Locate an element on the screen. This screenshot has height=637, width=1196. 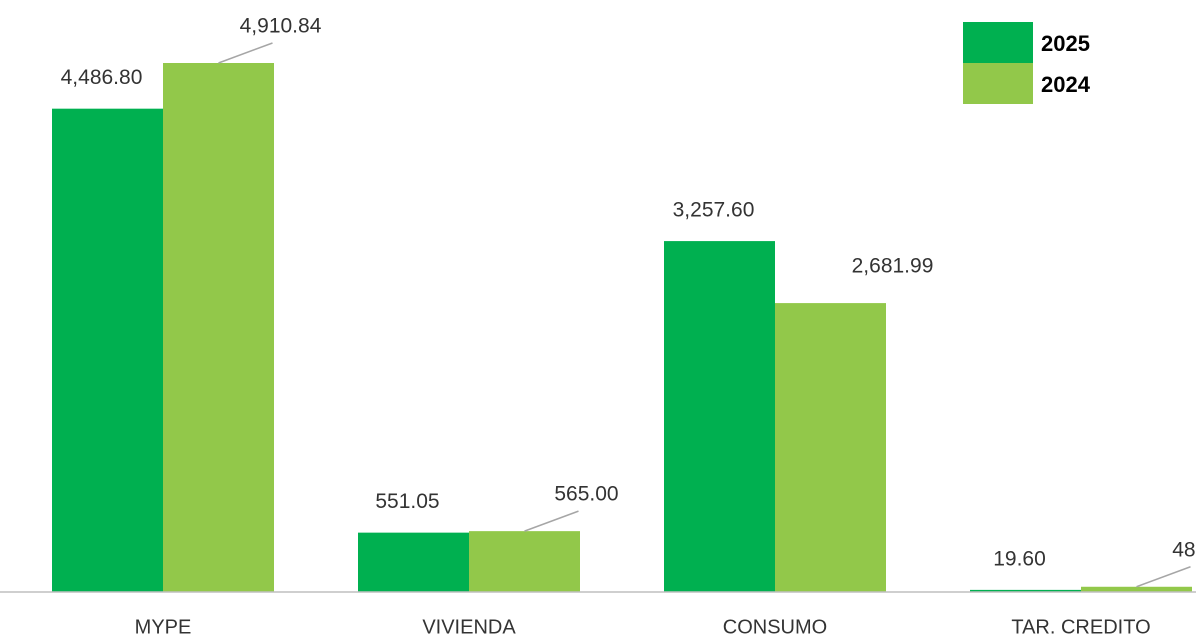
x-tick-label: TAR. CREDITO is located at coordinates (1080, 626).